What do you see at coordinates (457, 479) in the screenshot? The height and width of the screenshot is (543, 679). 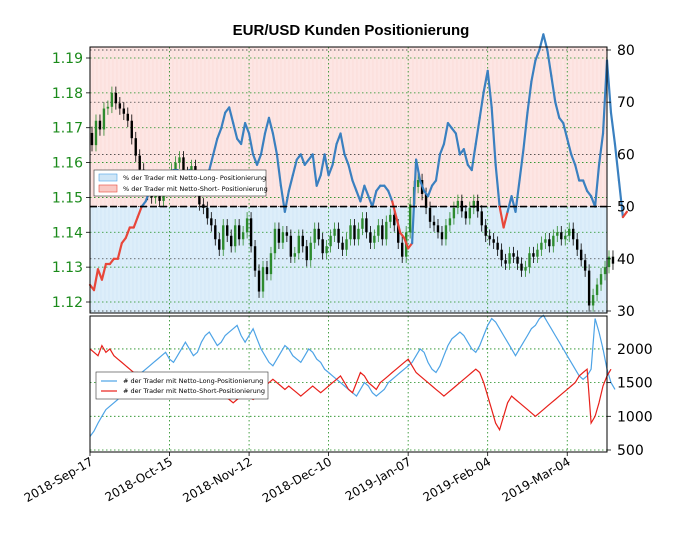 I see `x-tick-label: 2019-Feb-04` at bounding box center [457, 479].